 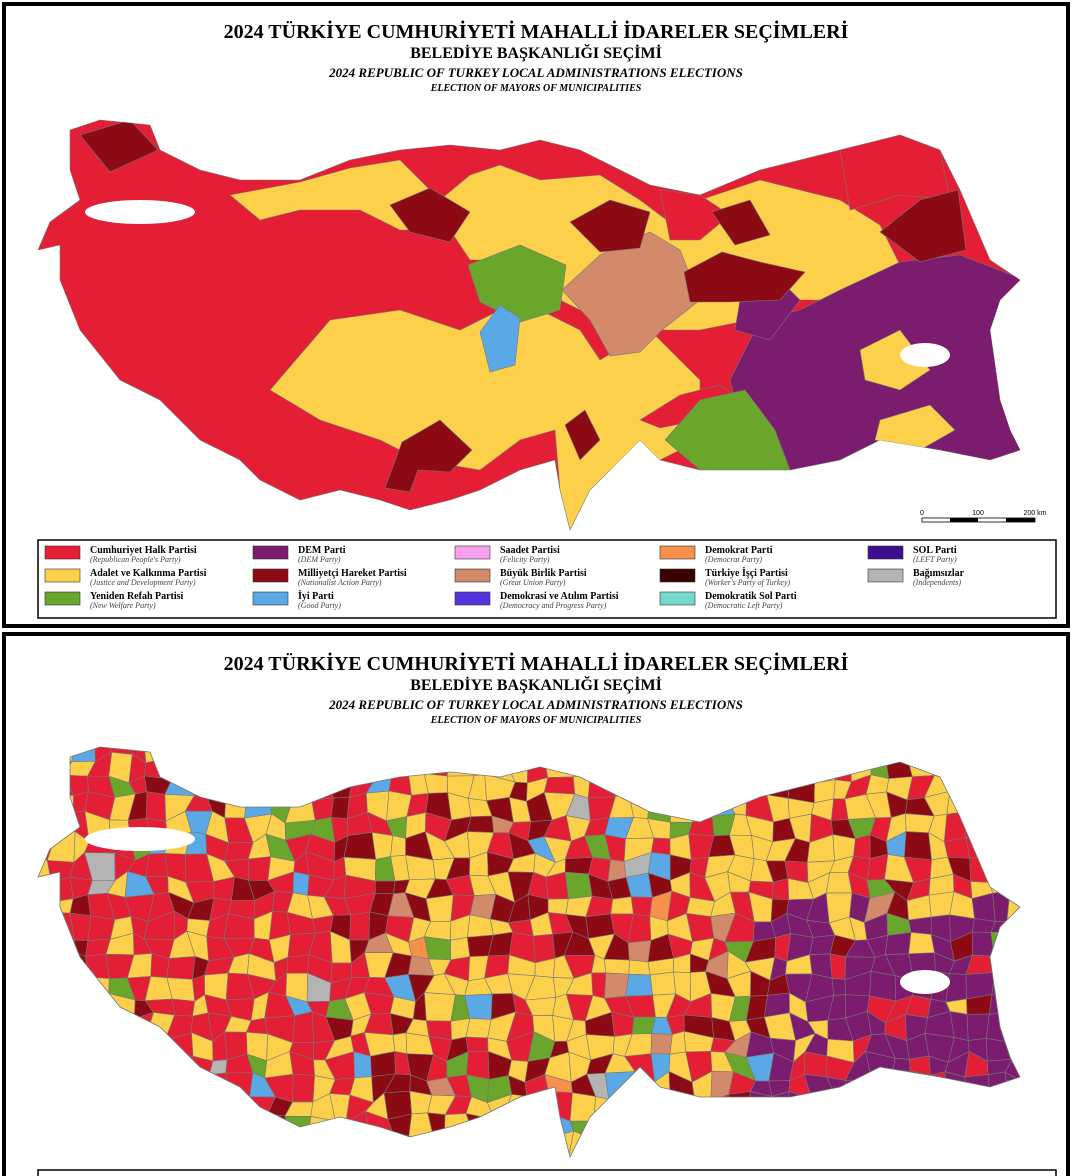 I want to click on legend-name: Demokrat Parti, so click(x=739, y=550).